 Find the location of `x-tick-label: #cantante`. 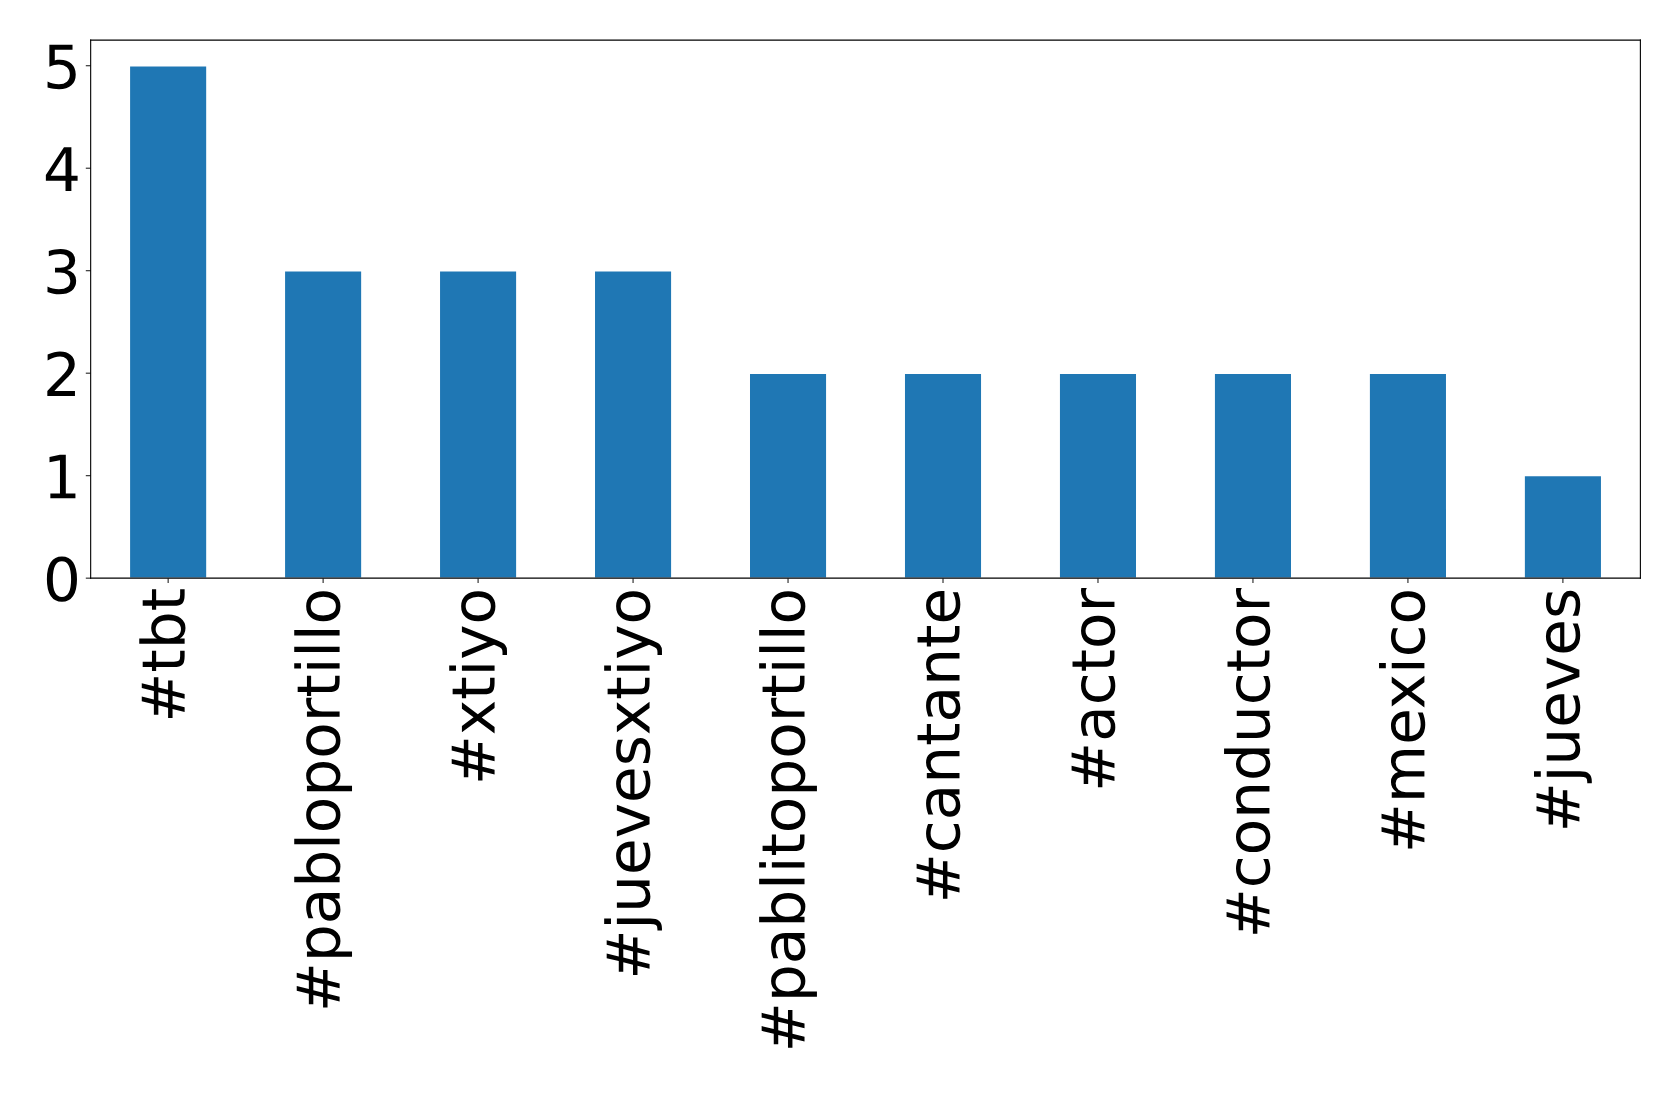

x-tick-label: #cantante is located at coordinates (938, 745).